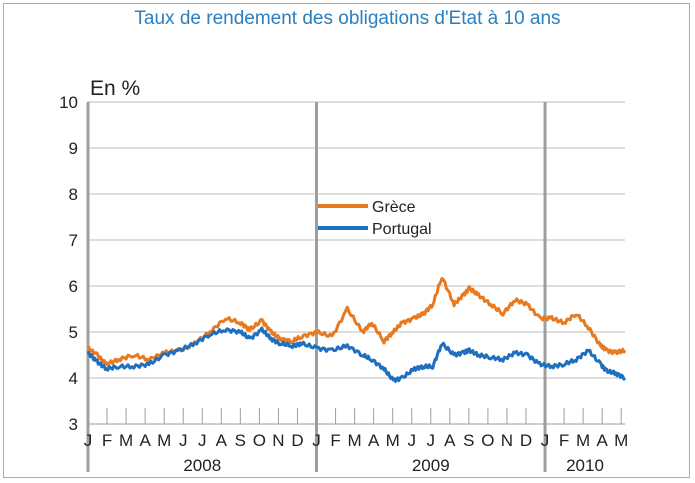 This screenshot has width=695, height=483. What do you see at coordinates (278, 440) in the screenshot?
I see `month-label-10: N` at bounding box center [278, 440].